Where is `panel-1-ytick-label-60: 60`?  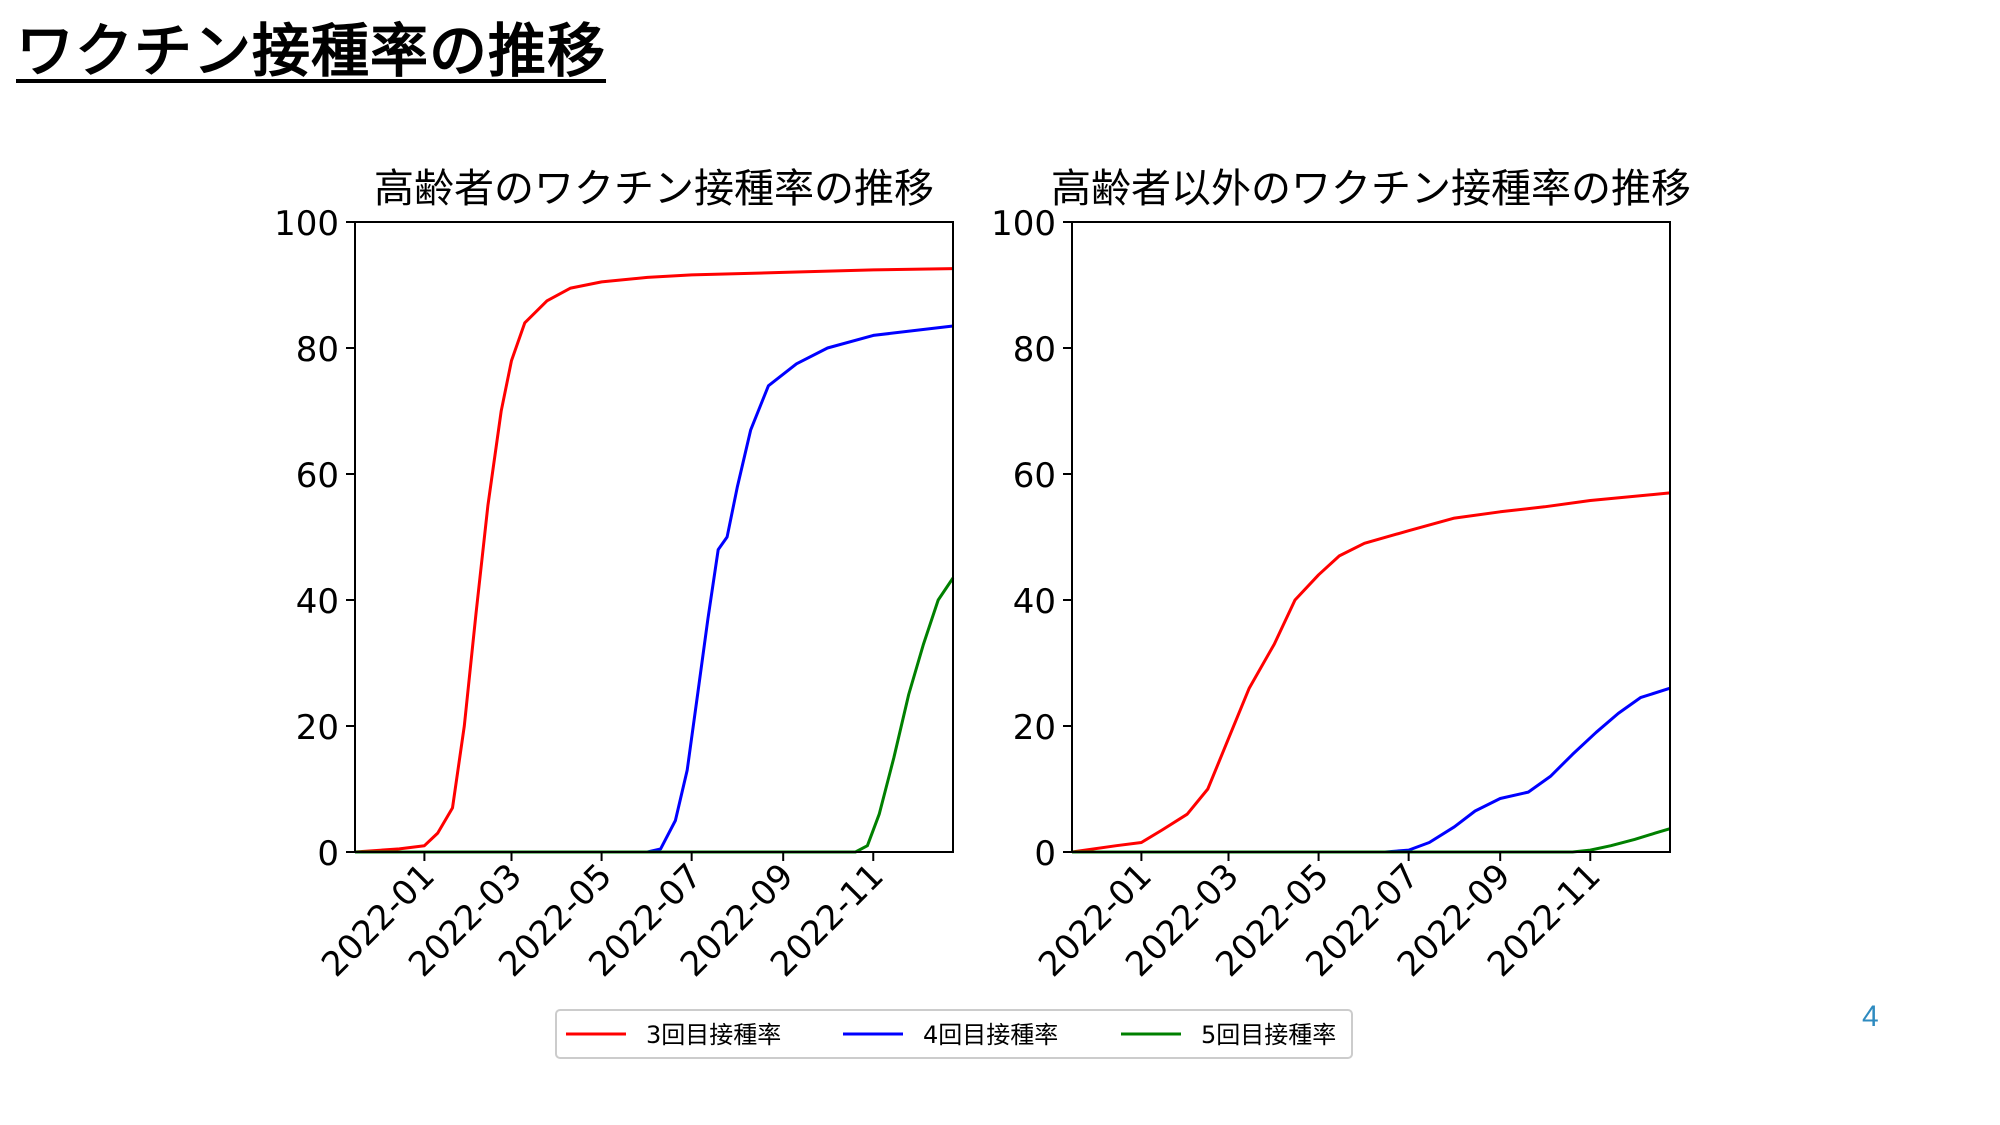
panel-1-ytick-label-60: 60 is located at coordinates (317, 476).